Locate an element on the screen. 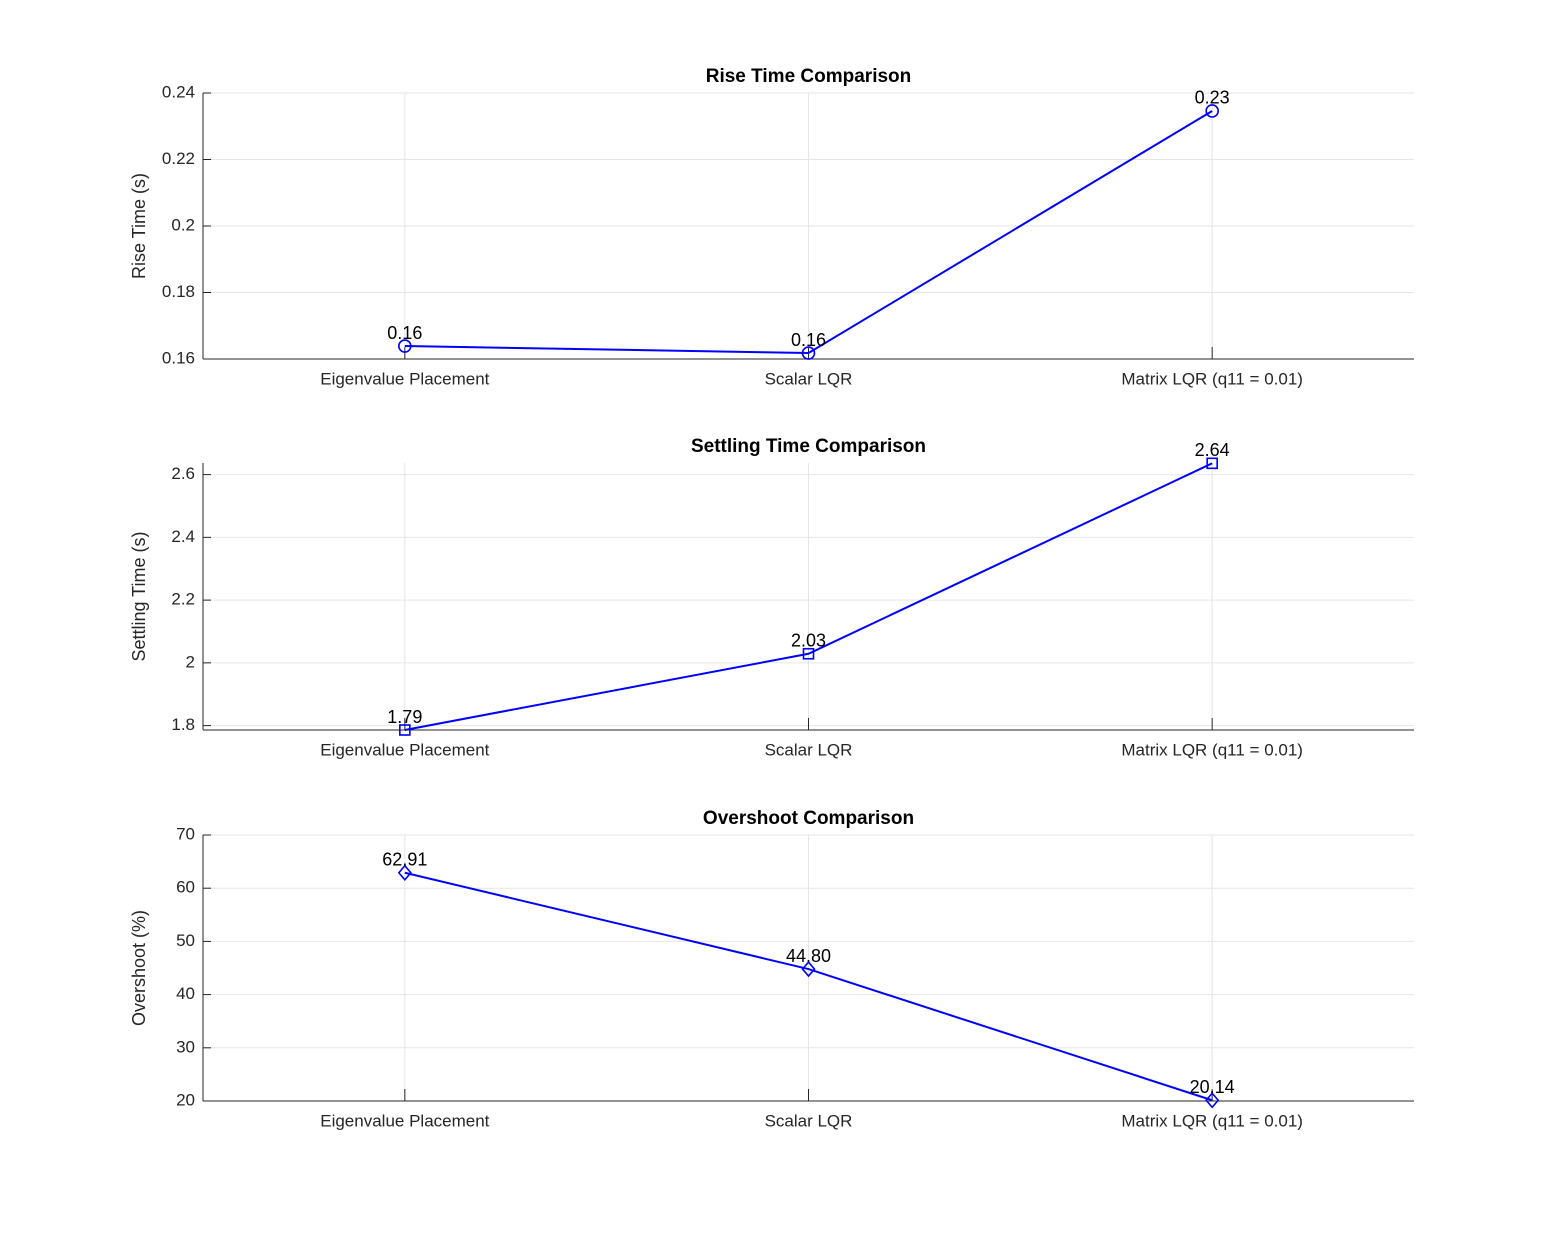 The image size is (1563, 1243). y-tick-label: 0.2 is located at coordinates (183, 224).